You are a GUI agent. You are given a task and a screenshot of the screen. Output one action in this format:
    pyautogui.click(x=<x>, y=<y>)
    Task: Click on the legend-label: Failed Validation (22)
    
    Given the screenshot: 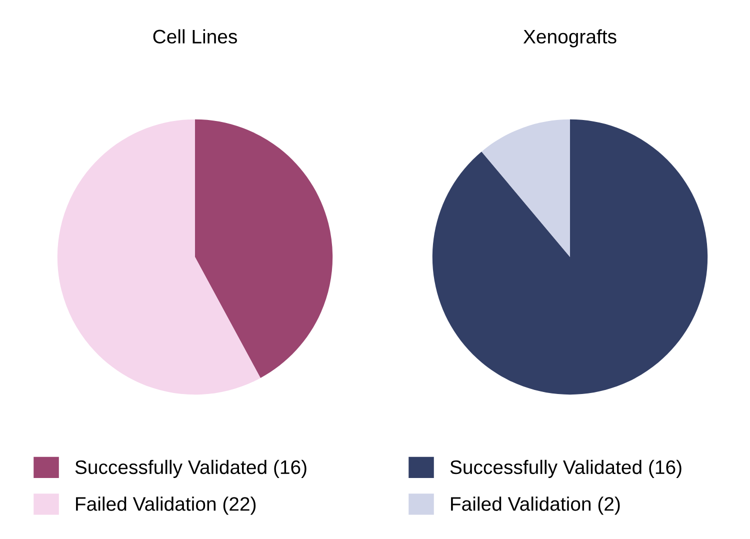 What is the action you would take?
    pyautogui.click(x=166, y=505)
    